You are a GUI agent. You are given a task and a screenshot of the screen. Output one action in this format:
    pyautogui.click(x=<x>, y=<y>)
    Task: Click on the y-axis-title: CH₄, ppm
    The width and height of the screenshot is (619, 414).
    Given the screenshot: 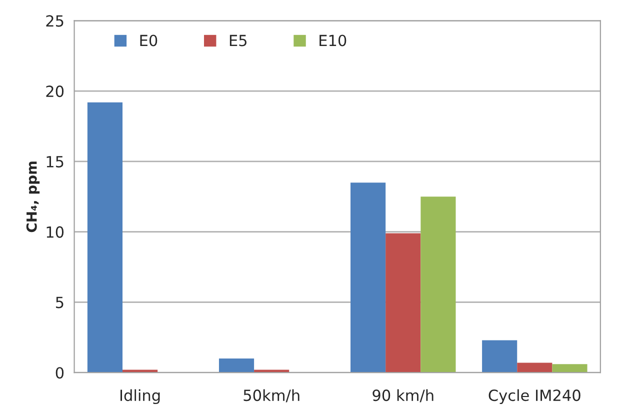 What is the action you would take?
    pyautogui.click(x=33, y=197)
    